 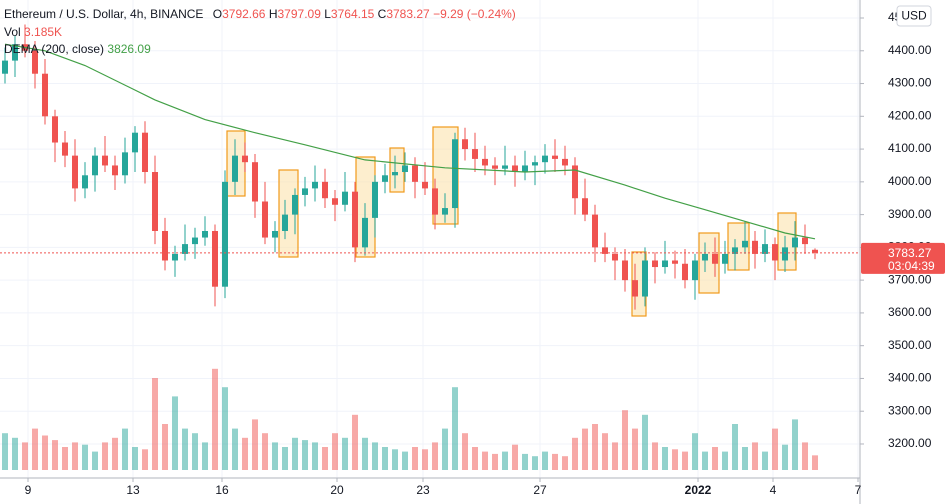 I want to click on close-value: 3783.27, so click(x=408, y=14).